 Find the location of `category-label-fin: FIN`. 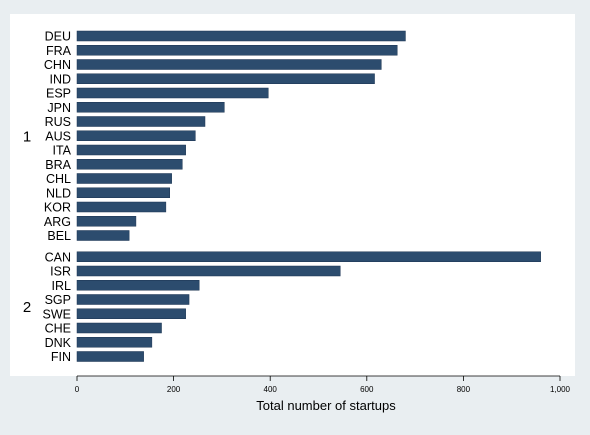

category-label-fin: FIN is located at coordinates (61, 357).